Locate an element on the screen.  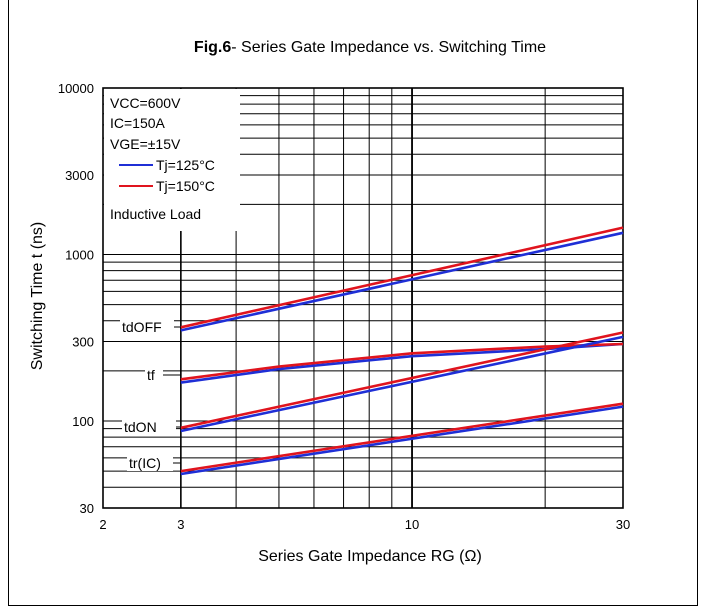
series-line-tf is located at coordinates (402, 361).